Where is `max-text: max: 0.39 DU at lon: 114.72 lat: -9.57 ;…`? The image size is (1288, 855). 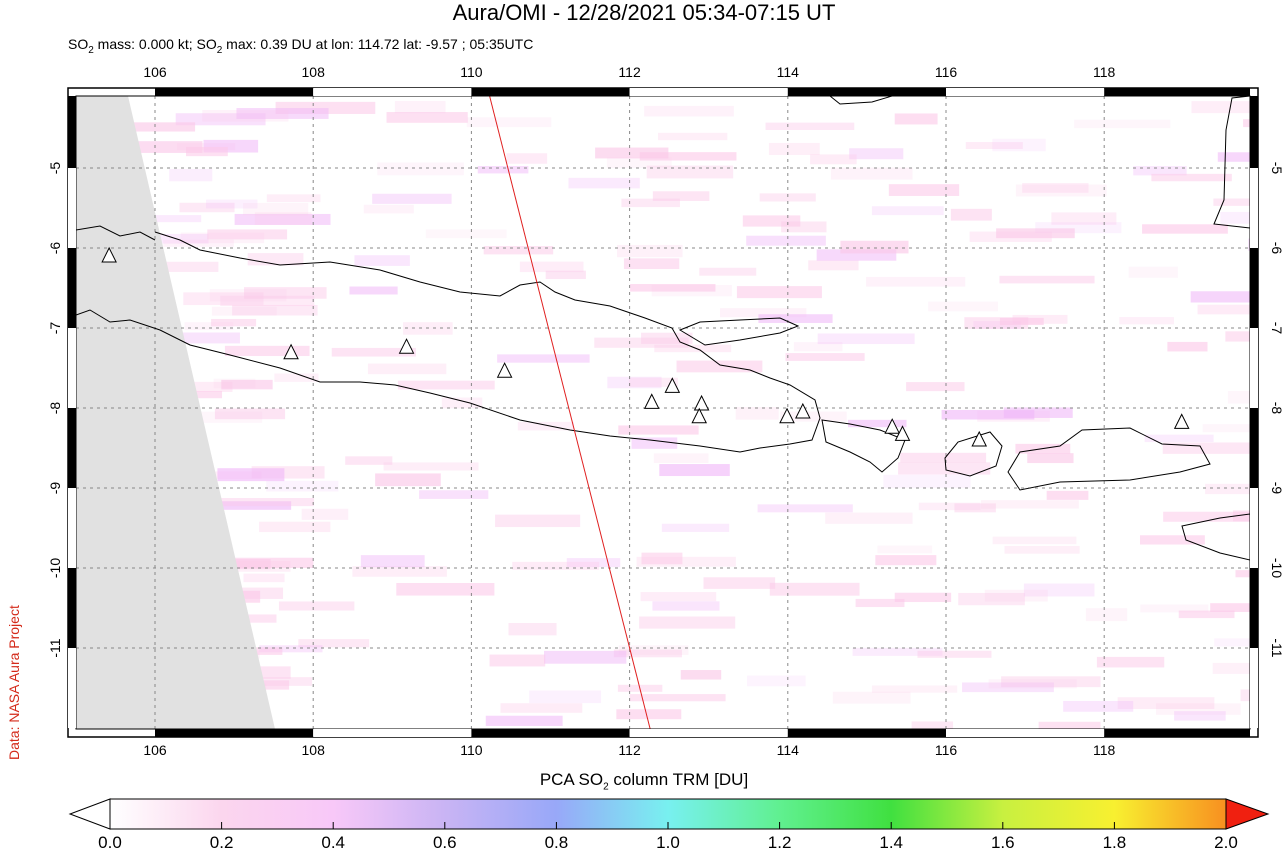
max-text: max: 0.39 DU at lon: 114.72 lat: -9.57 ;… is located at coordinates (378, 44).